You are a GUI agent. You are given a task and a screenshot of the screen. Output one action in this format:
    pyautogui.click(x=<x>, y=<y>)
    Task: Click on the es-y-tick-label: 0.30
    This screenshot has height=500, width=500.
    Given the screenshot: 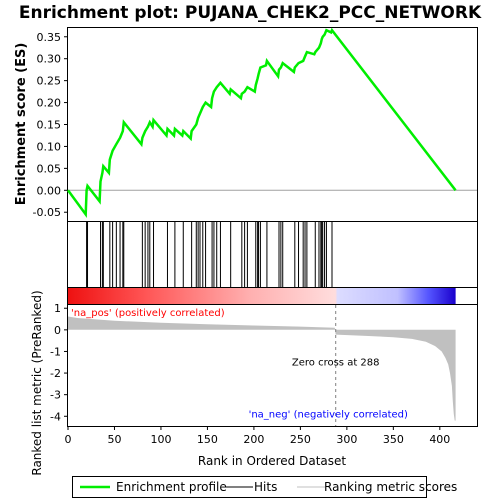 What is the action you would take?
    pyautogui.click(x=49, y=59)
    